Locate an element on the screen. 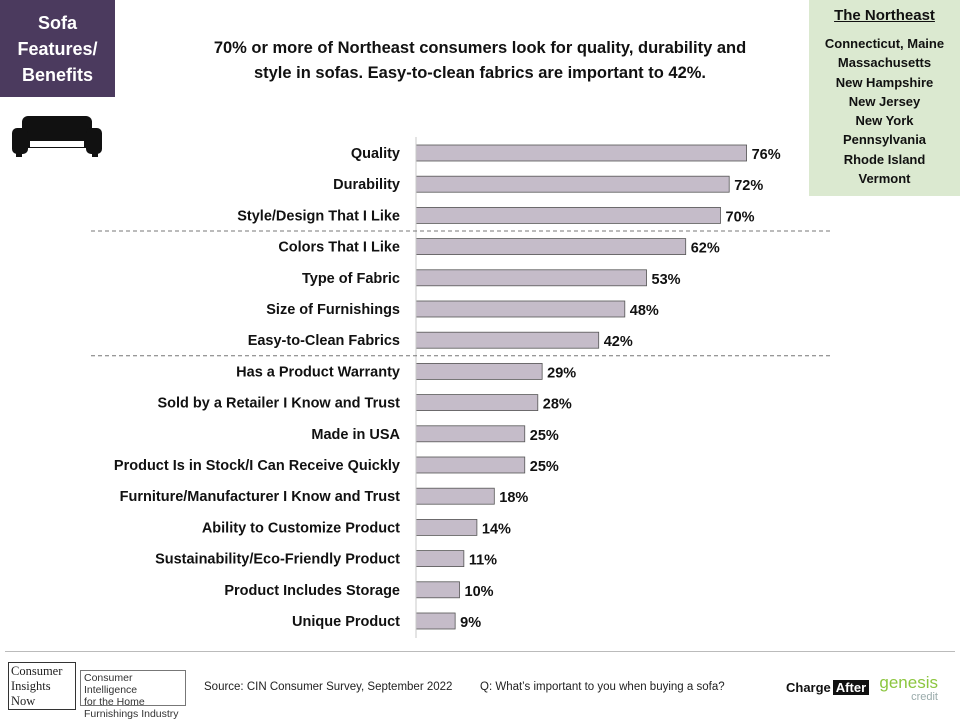 Image resolution: width=960 pixels, height=720 pixels. category-label: Unique Product is located at coordinates (346, 622).